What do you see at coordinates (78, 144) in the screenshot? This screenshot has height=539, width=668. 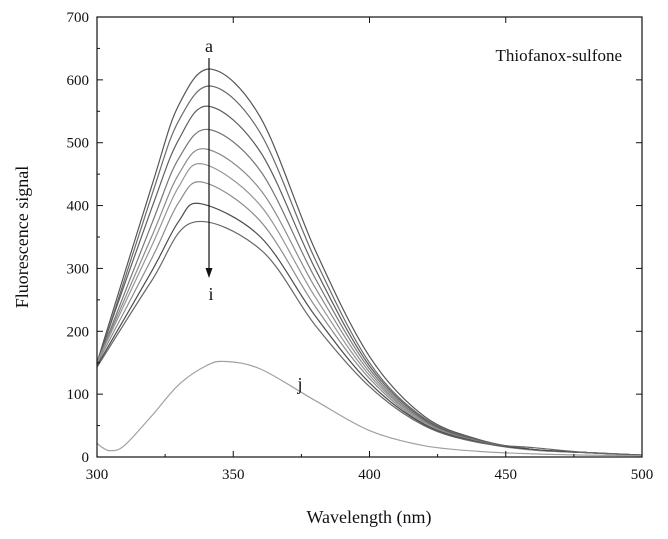 I see `y-tick-label-500: 500` at bounding box center [78, 144].